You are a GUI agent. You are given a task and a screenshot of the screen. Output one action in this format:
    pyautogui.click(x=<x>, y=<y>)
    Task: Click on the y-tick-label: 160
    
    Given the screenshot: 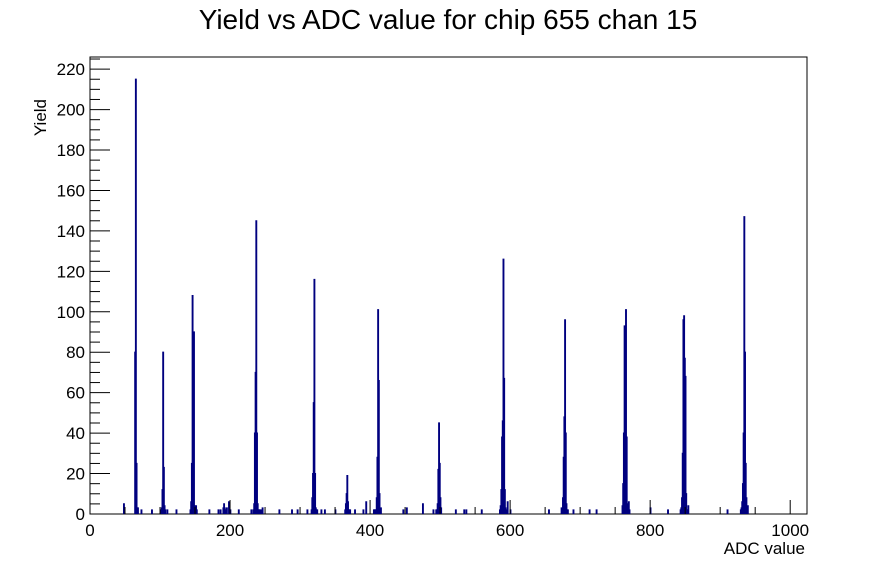 What is the action you would take?
    pyautogui.click(x=71, y=190)
    